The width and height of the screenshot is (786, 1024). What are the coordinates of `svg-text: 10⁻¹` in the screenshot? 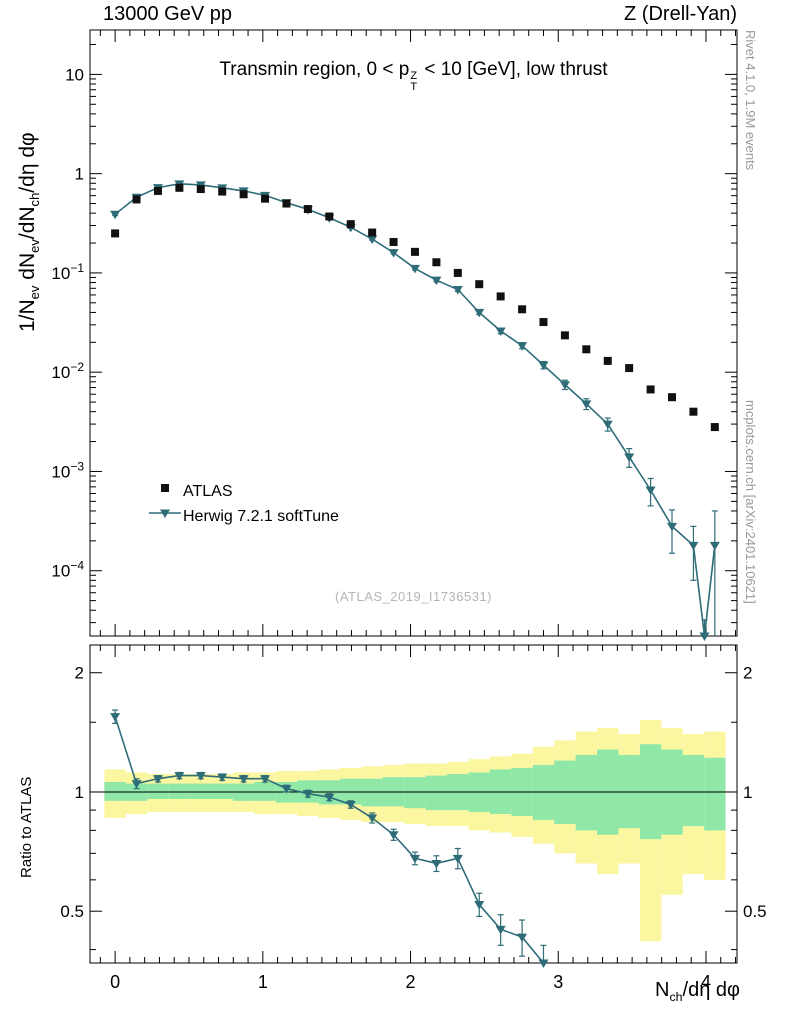 It's located at (67, 272).